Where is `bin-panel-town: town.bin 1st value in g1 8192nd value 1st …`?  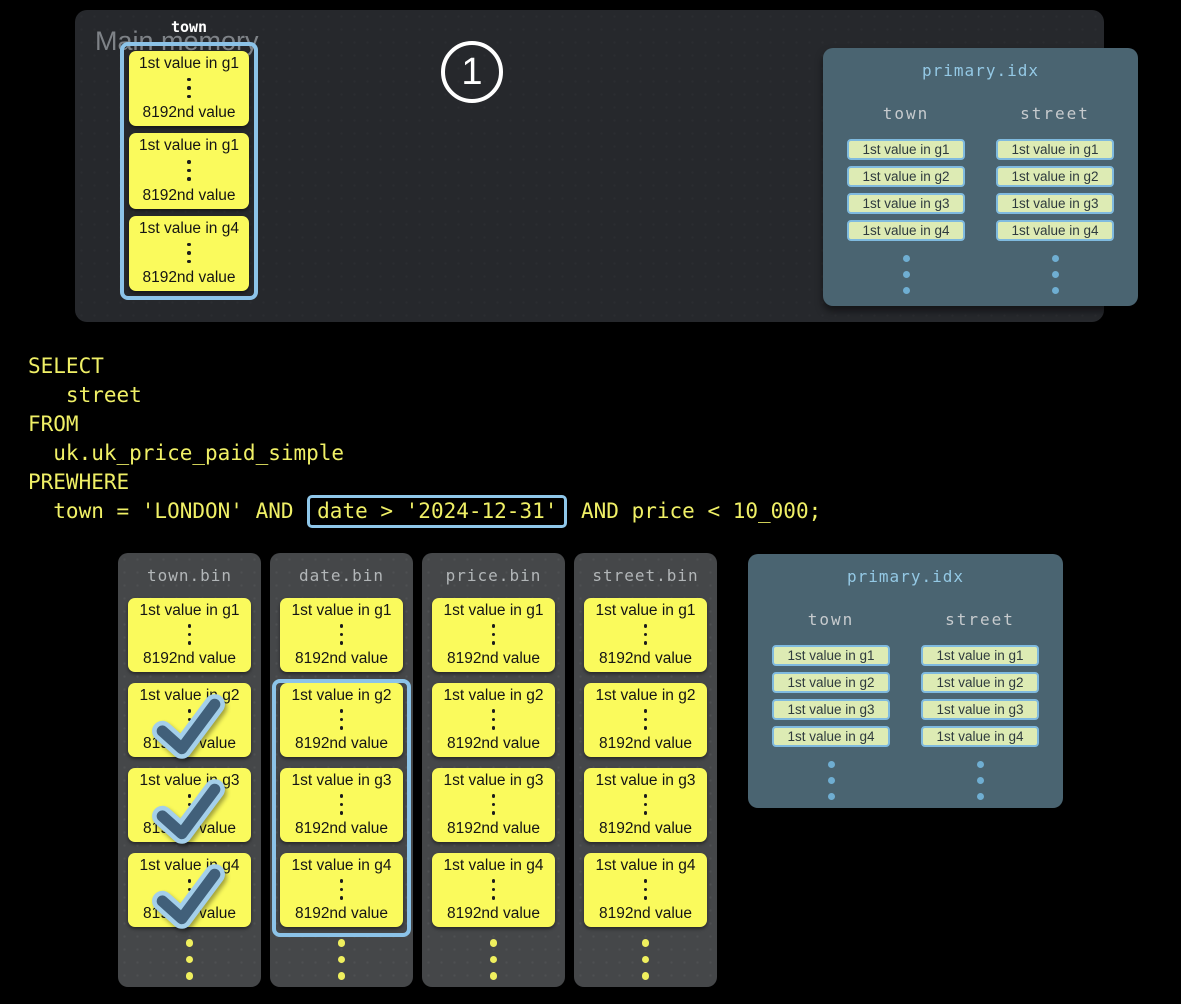 bin-panel-town: town.bin 1st value in g1 8192nd value 1st … is located at coordinates (189, 770).